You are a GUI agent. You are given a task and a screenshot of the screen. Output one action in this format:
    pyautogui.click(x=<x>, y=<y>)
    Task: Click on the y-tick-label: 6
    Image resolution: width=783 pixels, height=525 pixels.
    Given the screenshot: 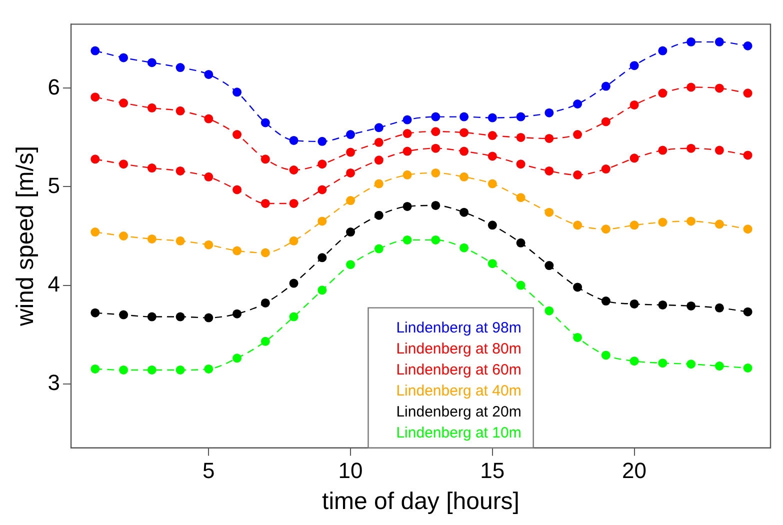 What is the action you would take?
    pyautogui.click(x=54, y=87)
    